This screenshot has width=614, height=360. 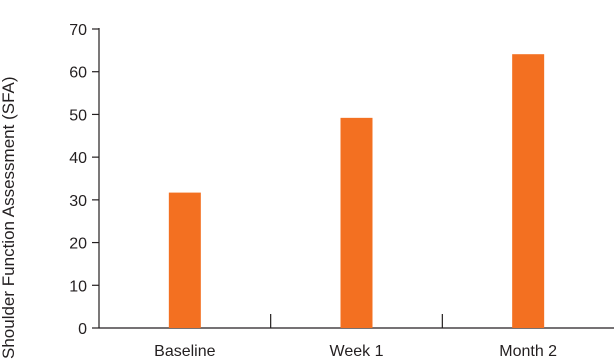 What do you see at coordinates (82, 329) in the screenshot?
I see `y-tick-label: 0` at bounding box center [82, 329].